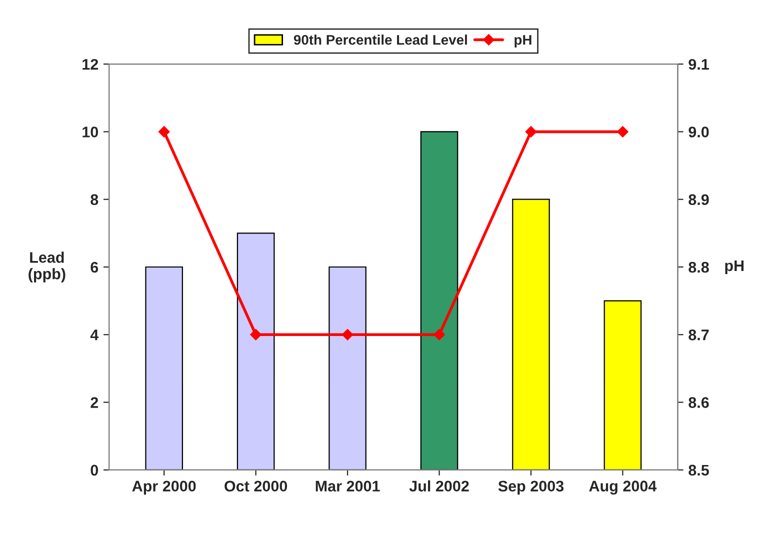 The height and width of the screenshot is (534, 779). Describe the element at coordinates (698, 335) in the screenshot. I see `y2-tick-label: 8.7` at that location.